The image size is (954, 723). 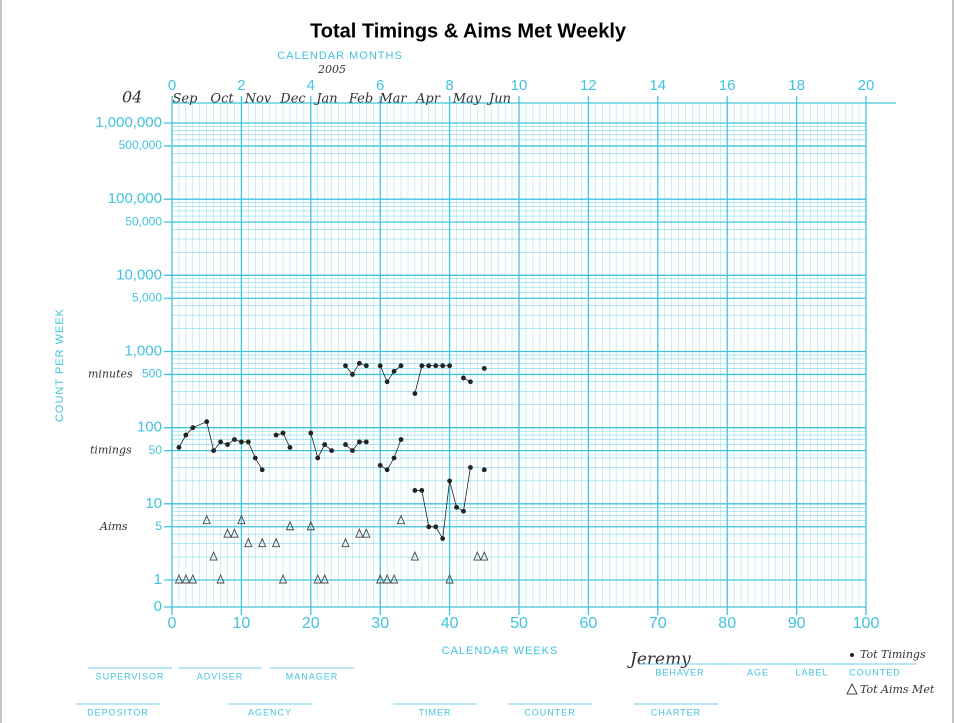 I want to click on y-tick-label: 1,000,000, so click(x=128, y=122).